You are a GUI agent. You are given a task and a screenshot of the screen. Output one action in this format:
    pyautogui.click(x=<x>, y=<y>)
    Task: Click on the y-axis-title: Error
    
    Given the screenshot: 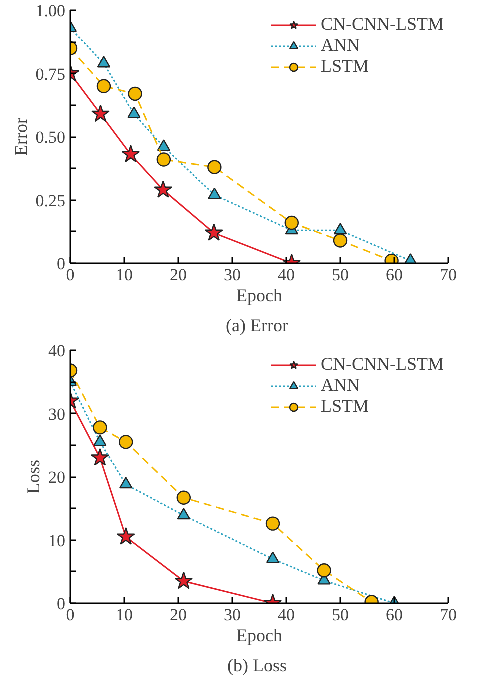 What is the action you would take?
    pyautogui.click(x=20, y=137)
    